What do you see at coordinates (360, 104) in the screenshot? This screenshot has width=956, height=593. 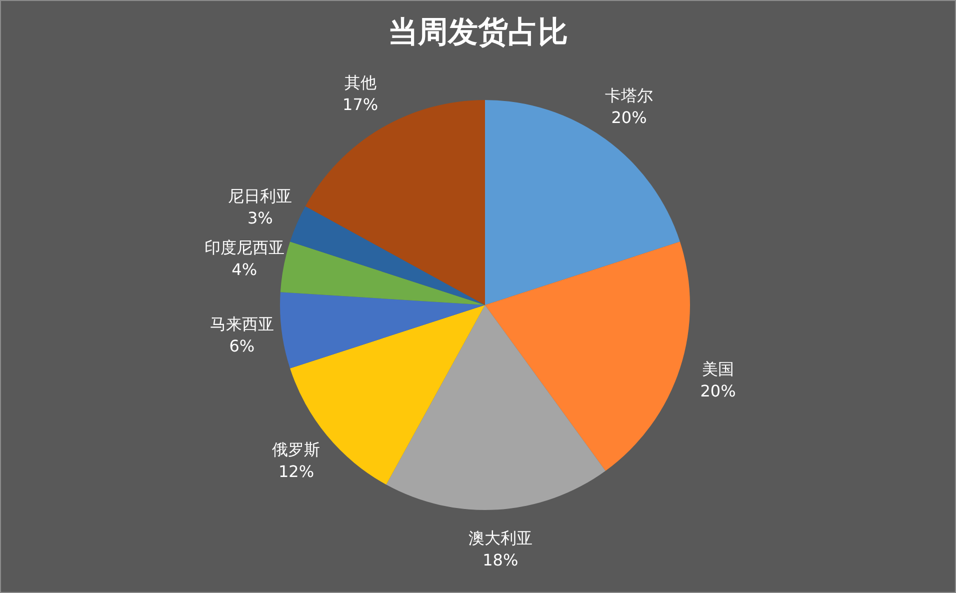 I see `data-label: 17%` at bounding box center [360, 104].